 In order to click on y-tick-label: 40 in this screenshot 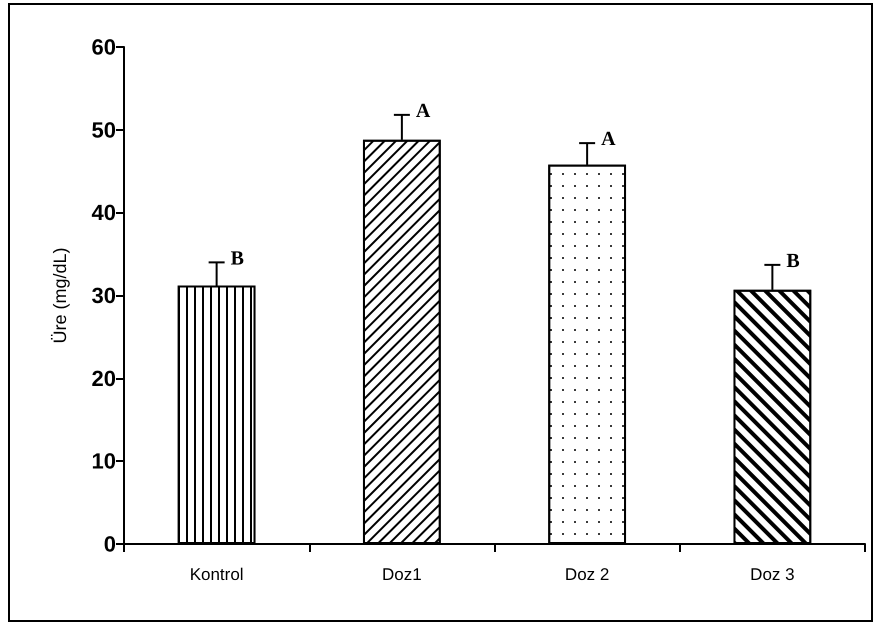, I will do `click(104, 213)`.